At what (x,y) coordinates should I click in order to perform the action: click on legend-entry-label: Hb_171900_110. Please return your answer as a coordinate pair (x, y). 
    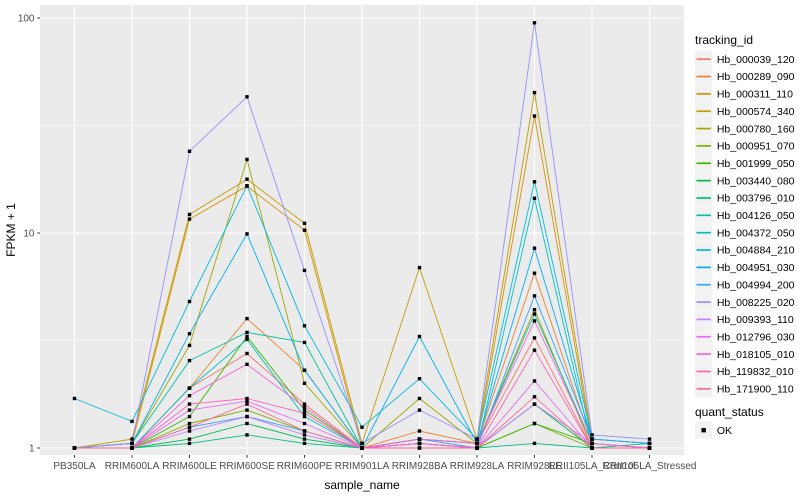
    Looking at the image, I should click on (755, 390).